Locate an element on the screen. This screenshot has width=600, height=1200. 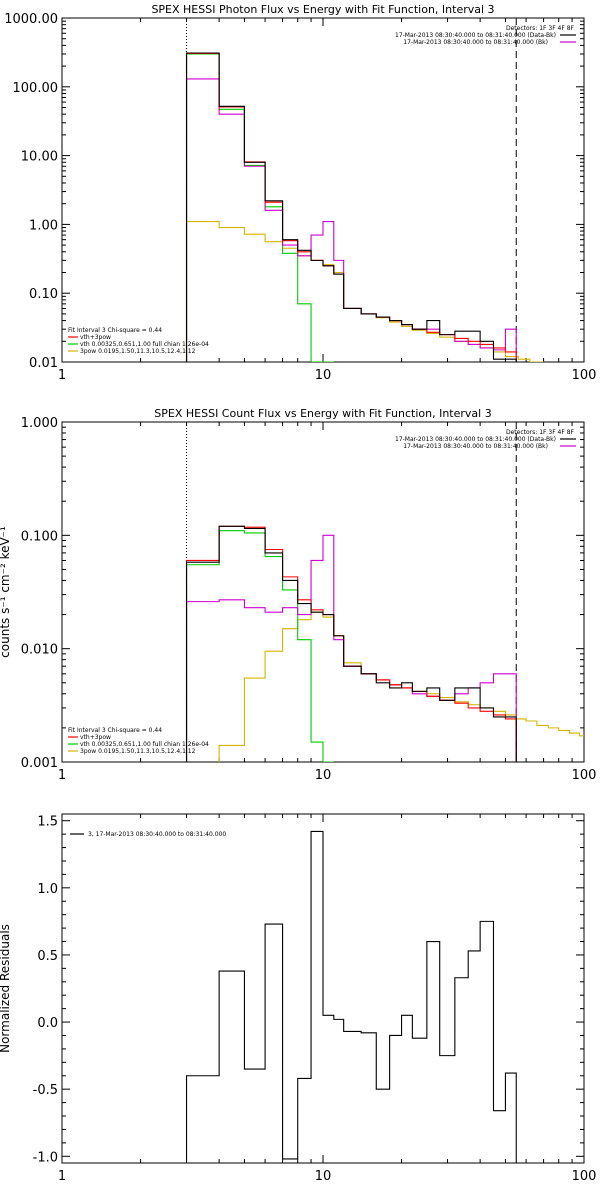
y-axis-label: counts s⁻¹ cm⁻² keV⁻¹ is located at coordinates (6, 592).